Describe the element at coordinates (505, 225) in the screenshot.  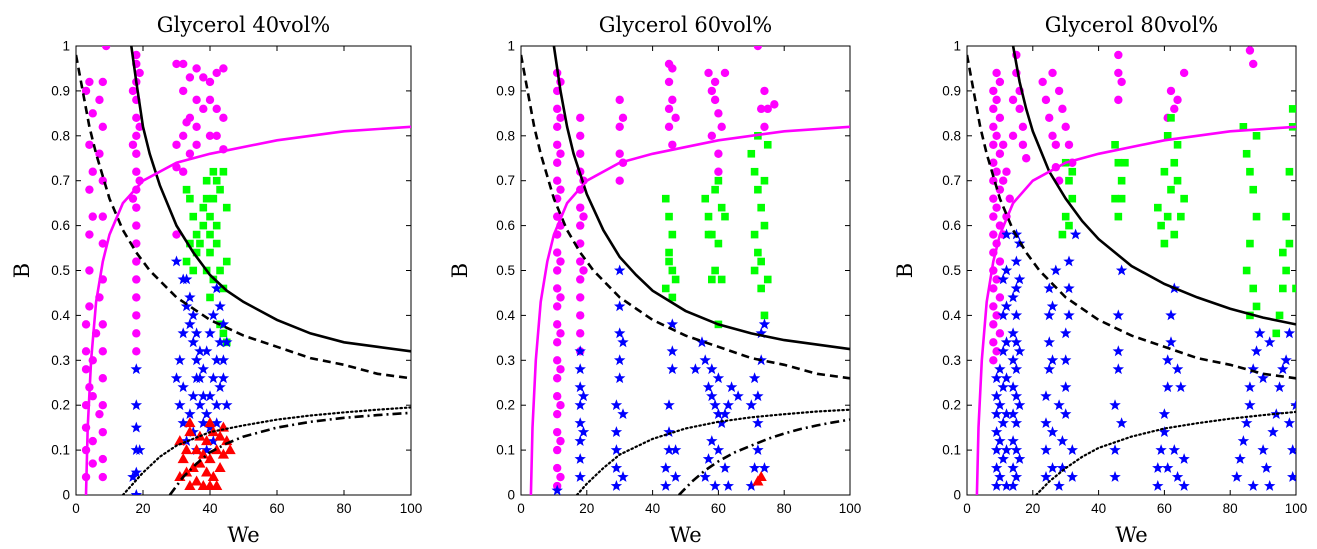
I see `y-tick-label: 0.6` at that location.